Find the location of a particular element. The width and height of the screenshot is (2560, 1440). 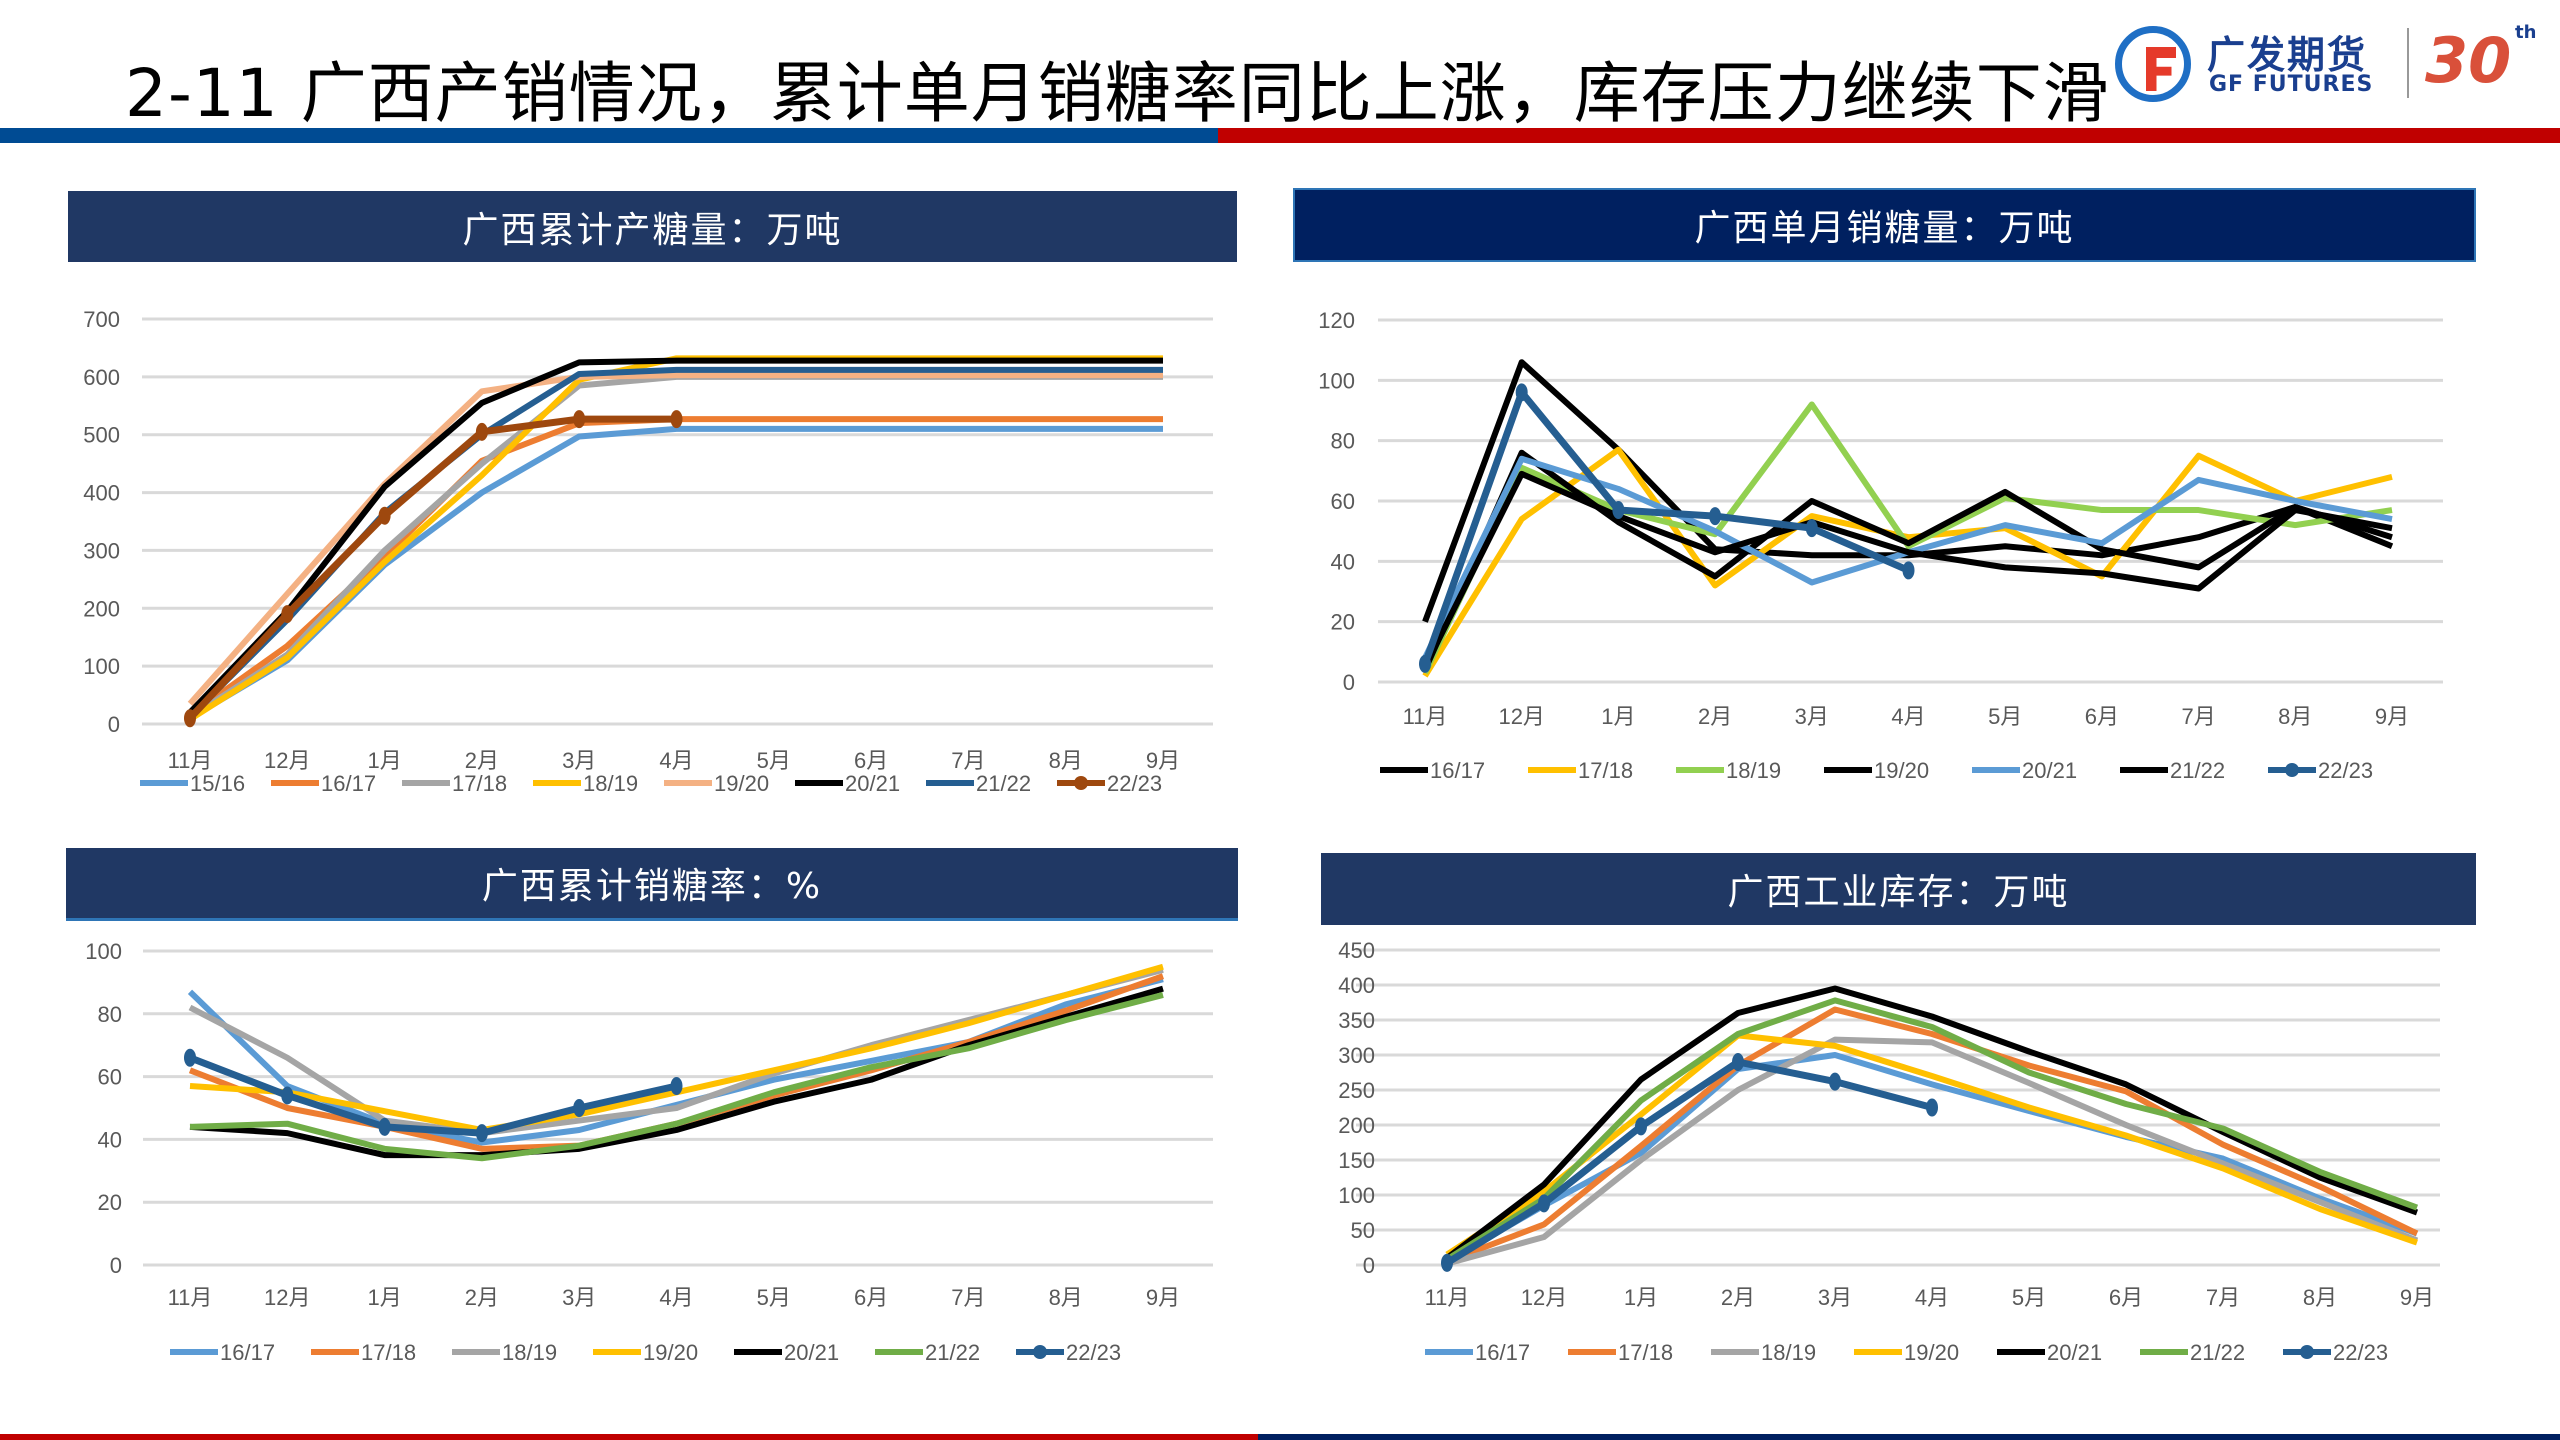

header-stripe-blue is located at coordinates (609, 135).